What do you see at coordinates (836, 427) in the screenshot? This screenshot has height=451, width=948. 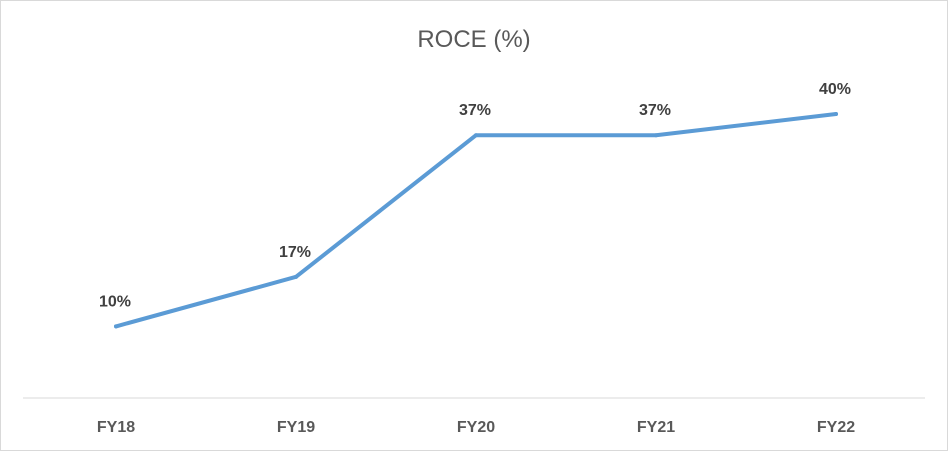 I see `x-tick-label-fy22: FY22` at bounding box center [836, 427].